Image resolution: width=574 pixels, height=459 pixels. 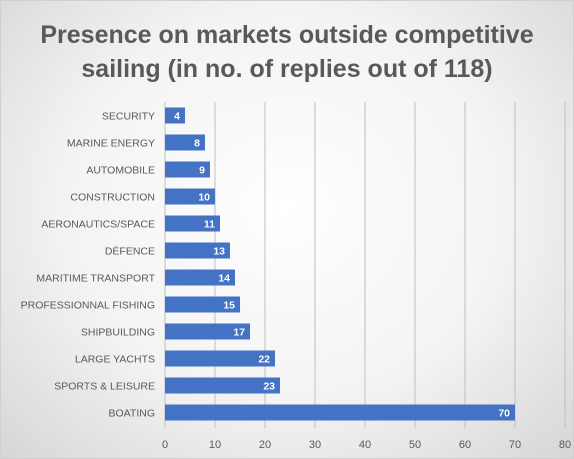 I want to click on category-label-11: BOATING, so click(x=132, y=414).